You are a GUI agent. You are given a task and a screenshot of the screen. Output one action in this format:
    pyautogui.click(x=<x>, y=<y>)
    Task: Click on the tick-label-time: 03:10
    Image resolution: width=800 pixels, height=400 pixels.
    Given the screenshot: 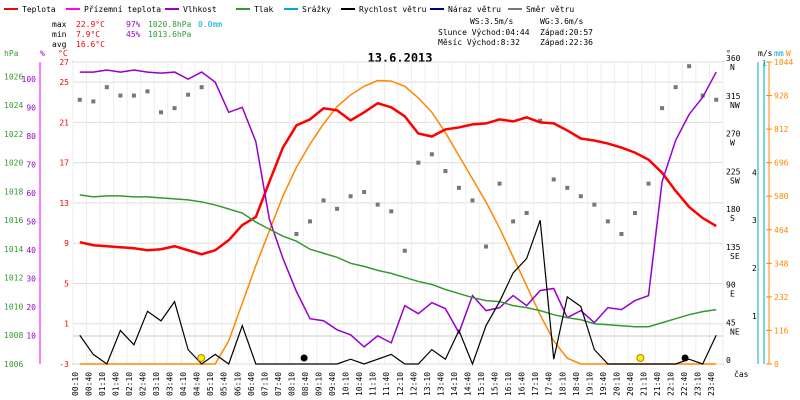 What is the action you would take?
    pyautogui.click(x=156, y=384)
    